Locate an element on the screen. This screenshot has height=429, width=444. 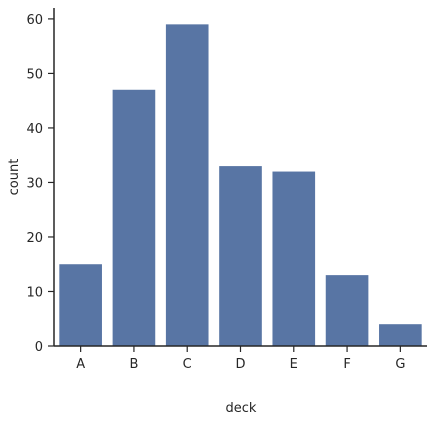
x-axis-label: deck is located at coordinates (241, 408).